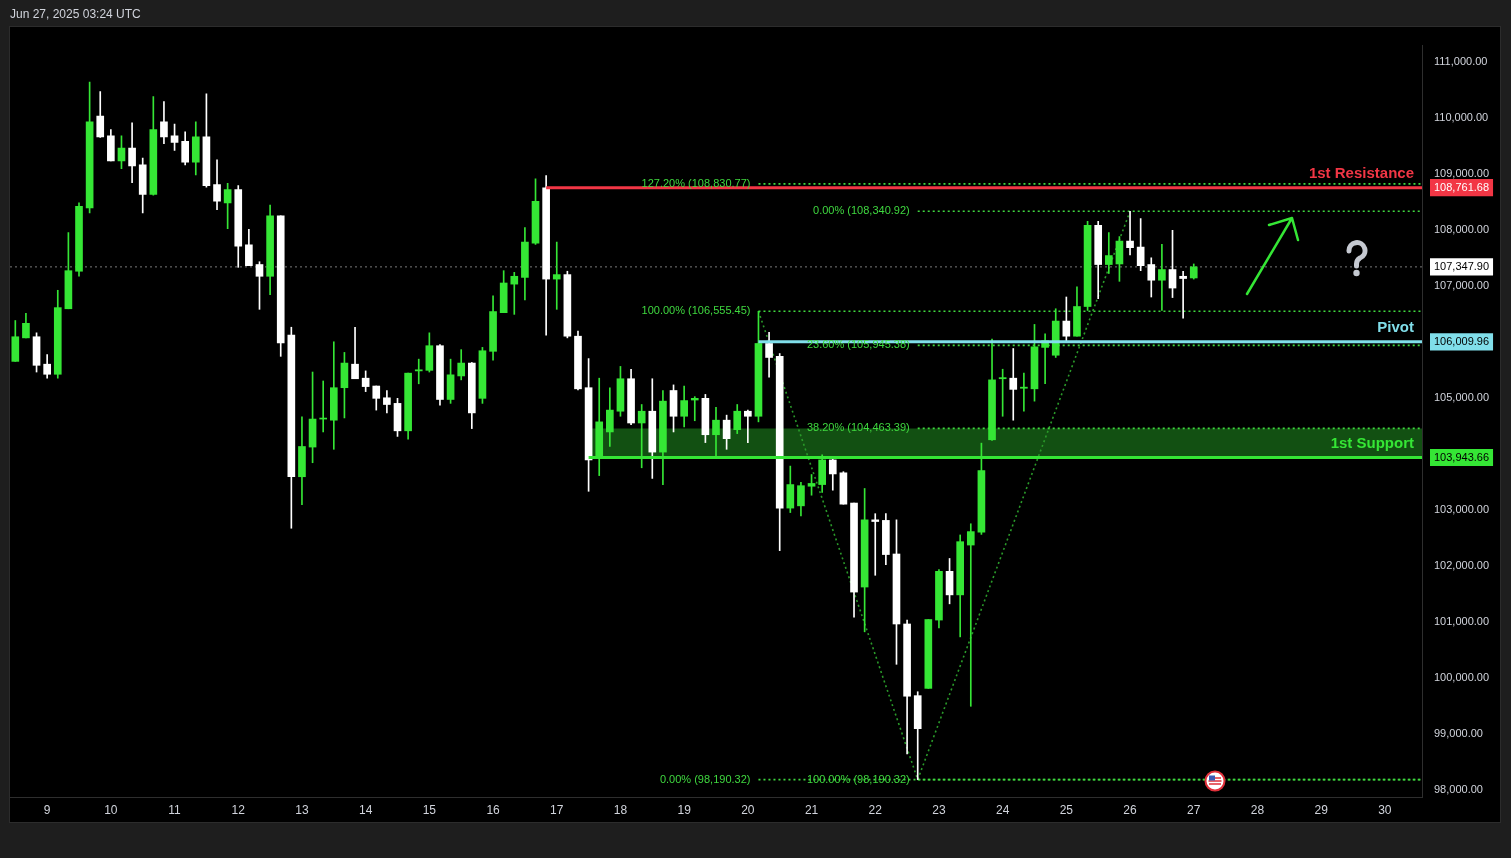  I want to click on x-tick-label: 19, so click(684, 809).